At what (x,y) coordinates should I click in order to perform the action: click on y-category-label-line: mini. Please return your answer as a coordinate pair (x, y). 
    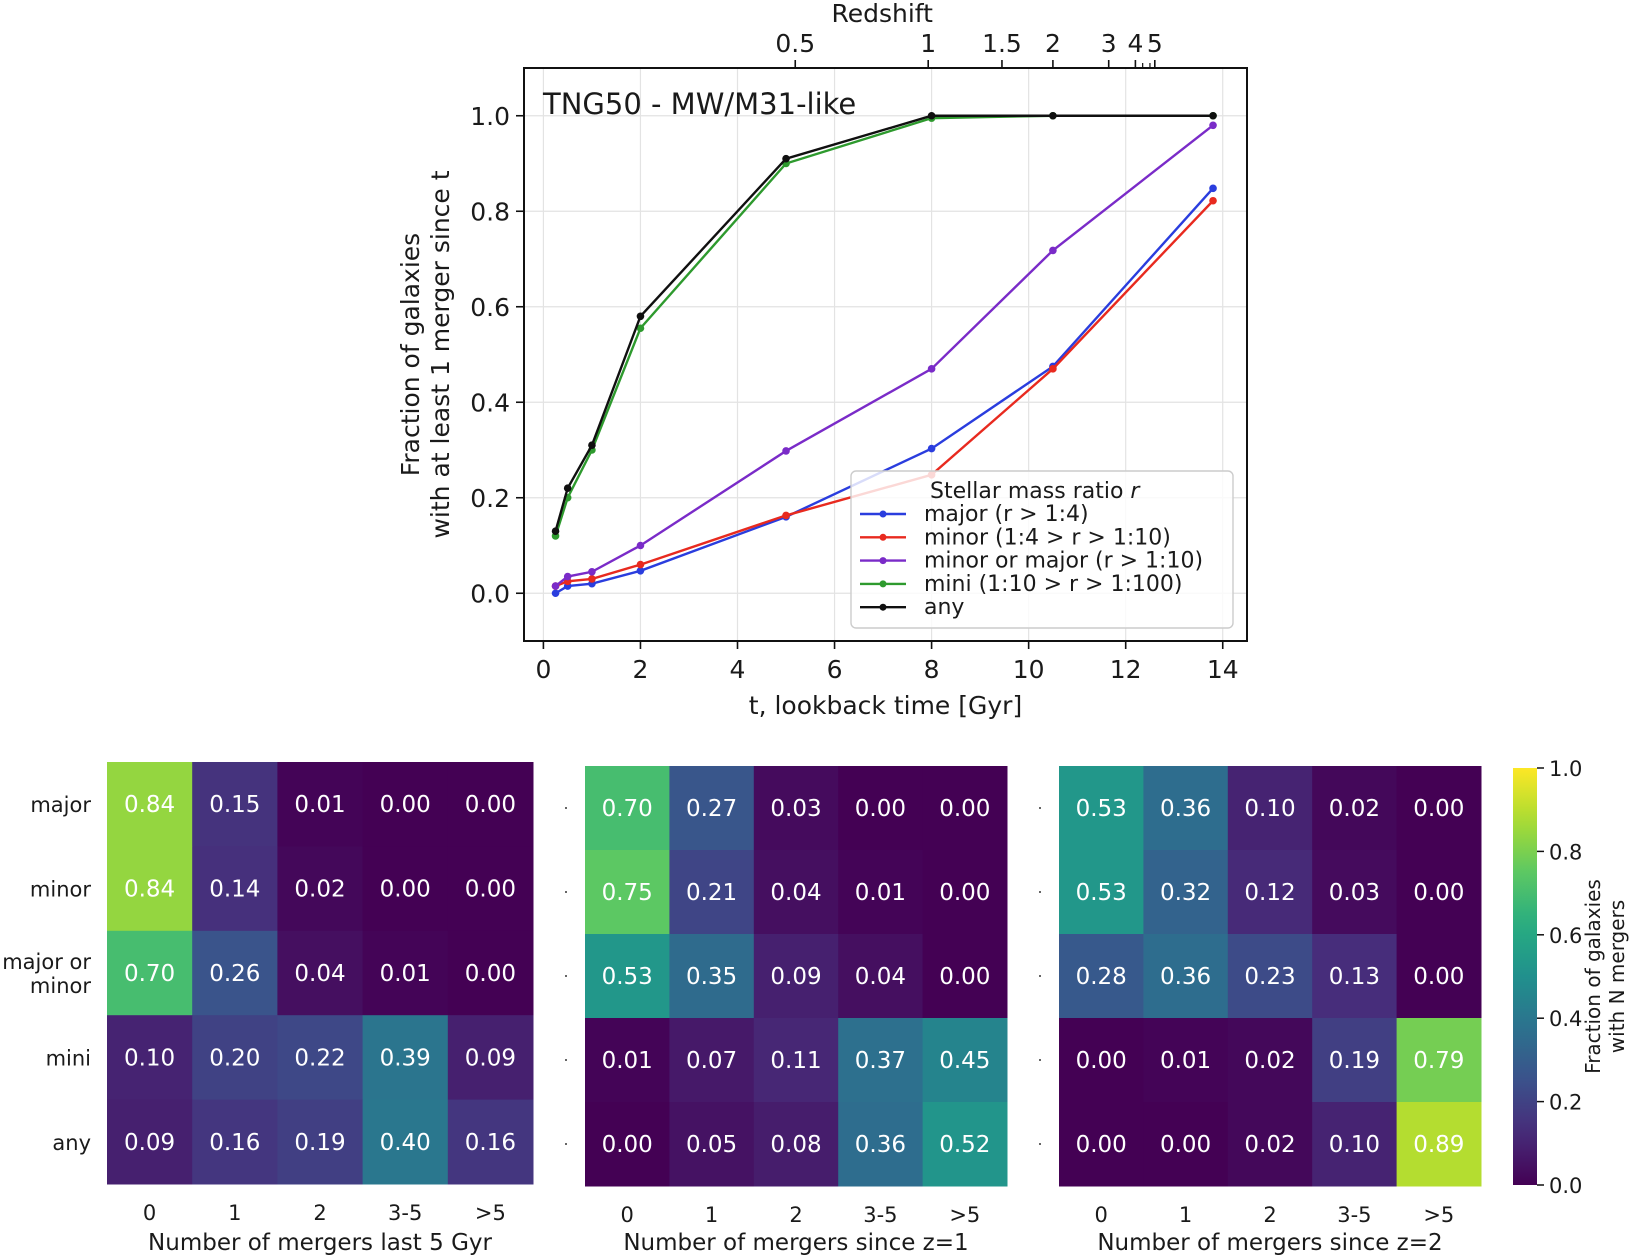
    Looking at the image, I should click on (68, 1058).